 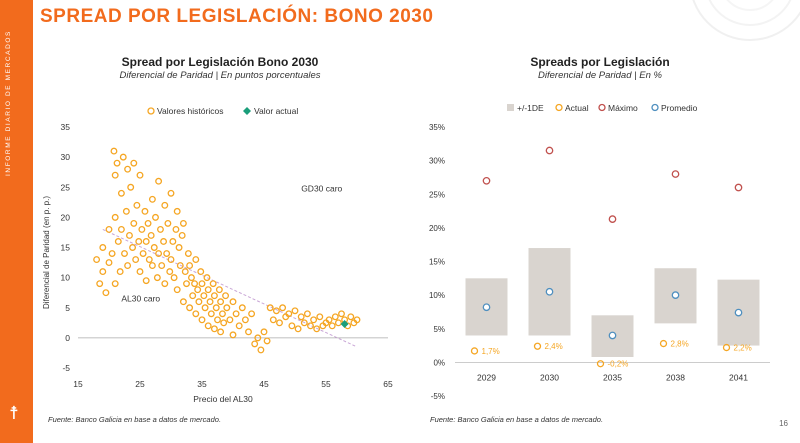 I want to click on legend-band-marker, so click(x=510, y=107).